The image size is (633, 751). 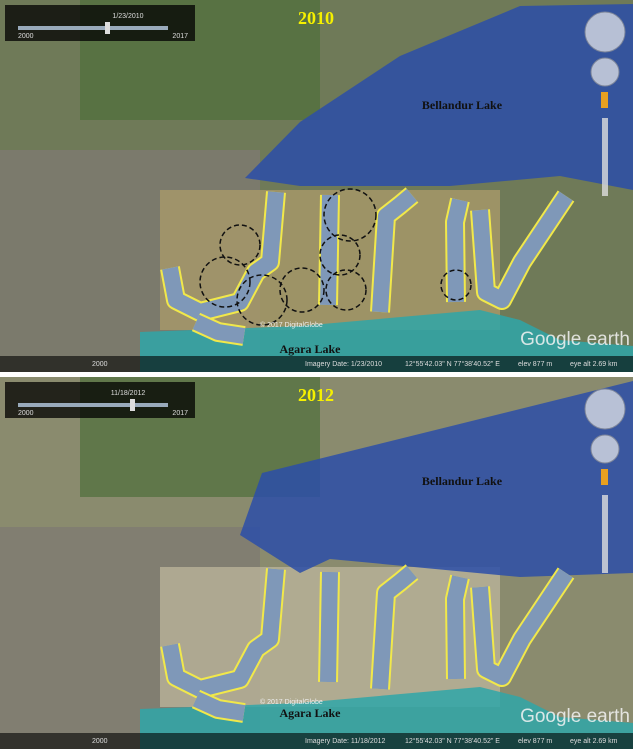 I want to click on imagery-date: Imagery Date: 1/23/2010, so click(x=343, y=364).